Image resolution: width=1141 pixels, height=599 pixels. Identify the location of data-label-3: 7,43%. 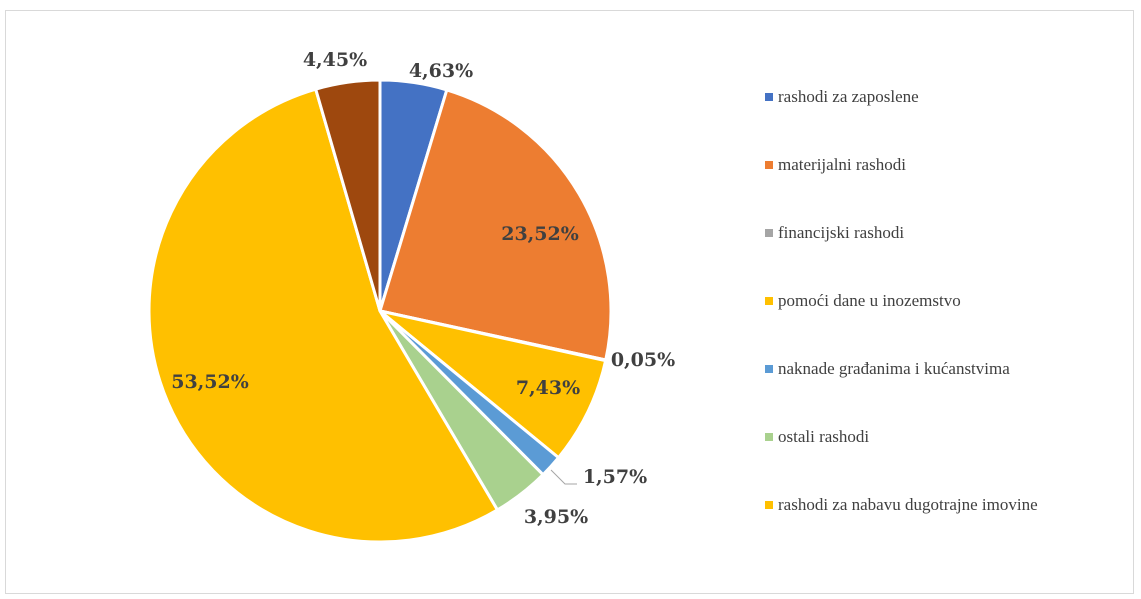
(548, 388).